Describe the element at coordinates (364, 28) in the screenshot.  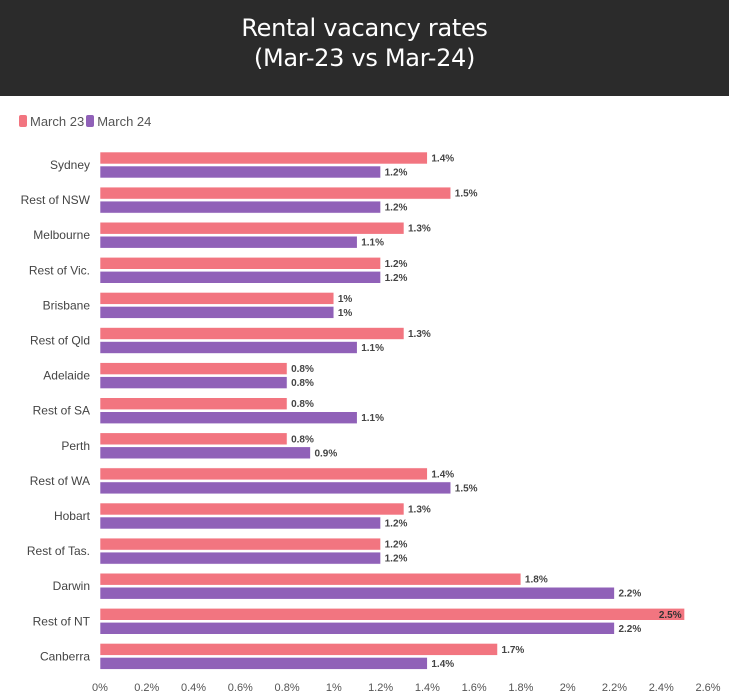
I see `chart-title: Rental vacancy rates` at that location.